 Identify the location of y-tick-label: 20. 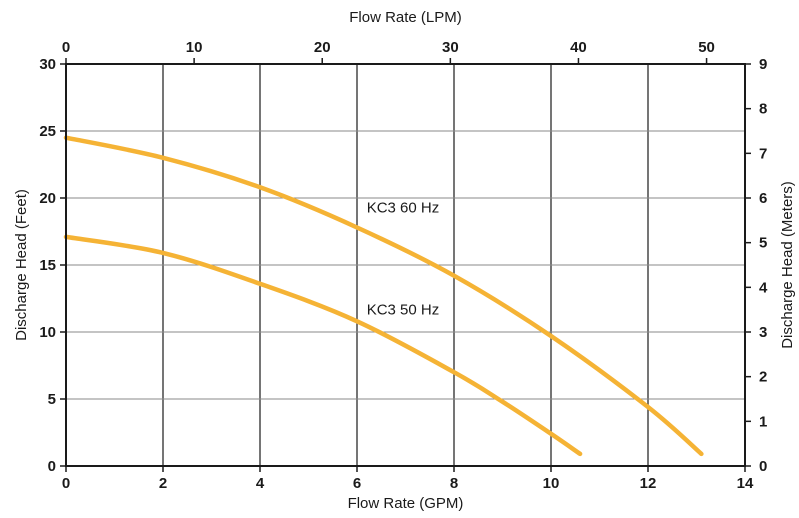
(47, 198).